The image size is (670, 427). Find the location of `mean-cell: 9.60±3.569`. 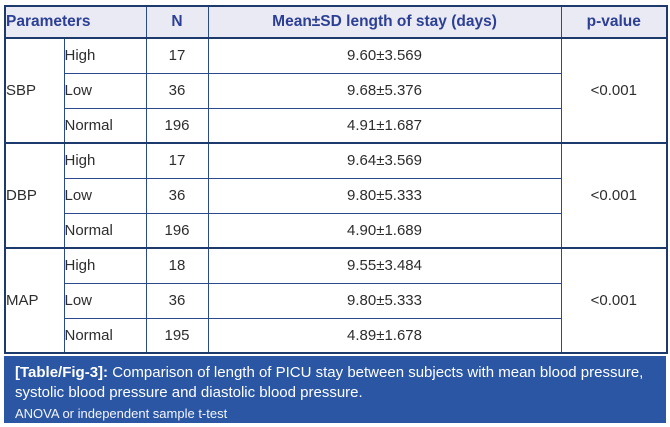

mean-cell: 9.60±3.569 is located at coordinates (384, 55).